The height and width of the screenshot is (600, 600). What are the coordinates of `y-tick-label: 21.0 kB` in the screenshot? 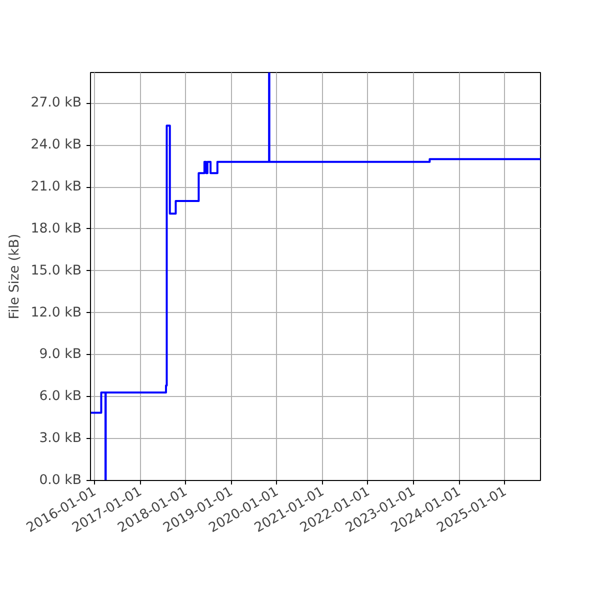 It's located at (56, 187).